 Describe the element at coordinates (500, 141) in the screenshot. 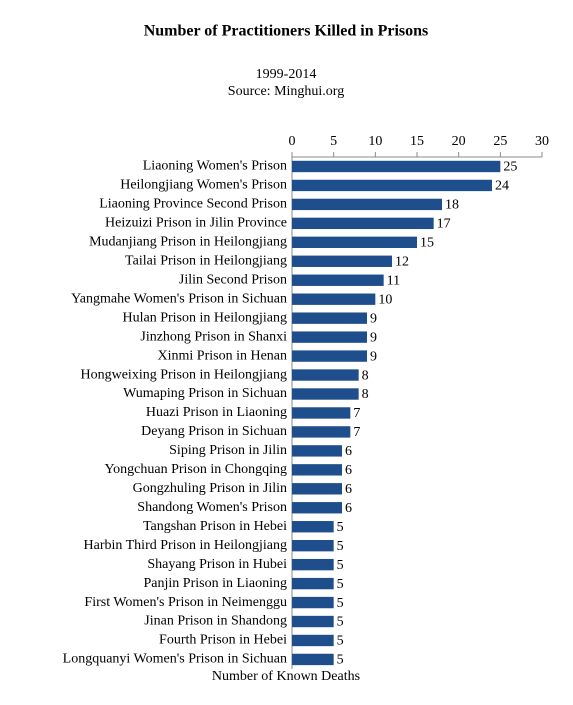

I see `x-tick-label: 25` at that location.